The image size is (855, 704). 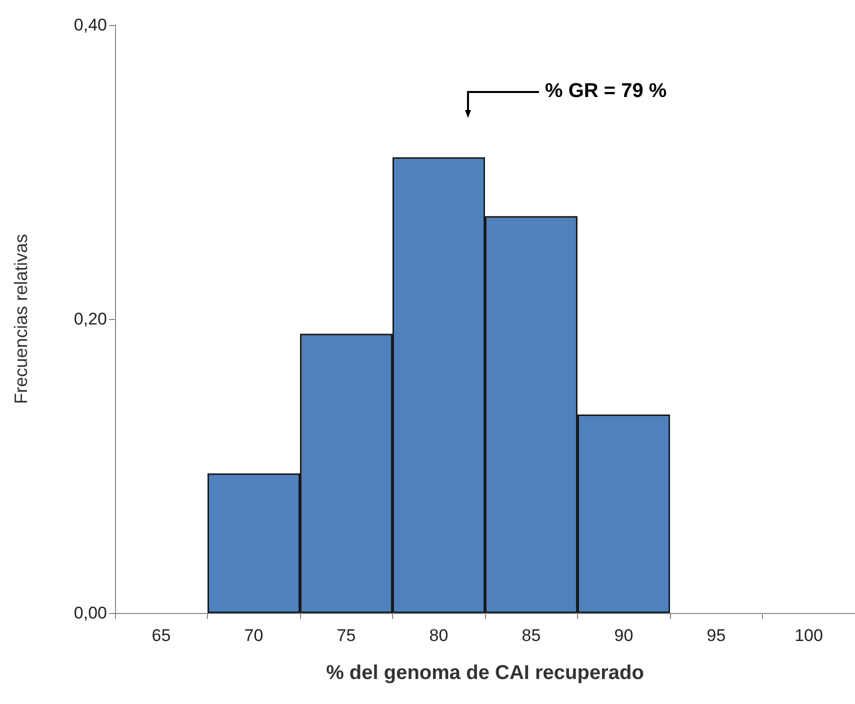 What do you see at coordinates (485, 673) in the screenshot?
I see `x-axis-title: % del genoma de CAI recuperado` at bounding box center [485, 673].